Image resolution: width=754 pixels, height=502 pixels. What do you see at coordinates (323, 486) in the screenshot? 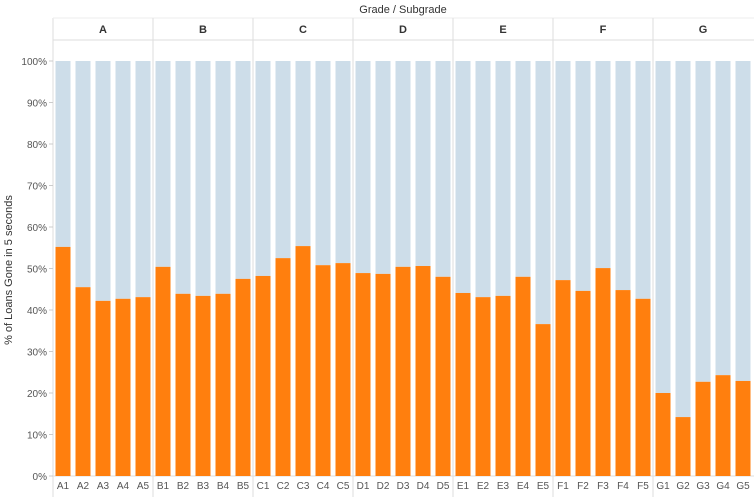
I see `x-tick-label: C4` at bounding box center [323, 486].